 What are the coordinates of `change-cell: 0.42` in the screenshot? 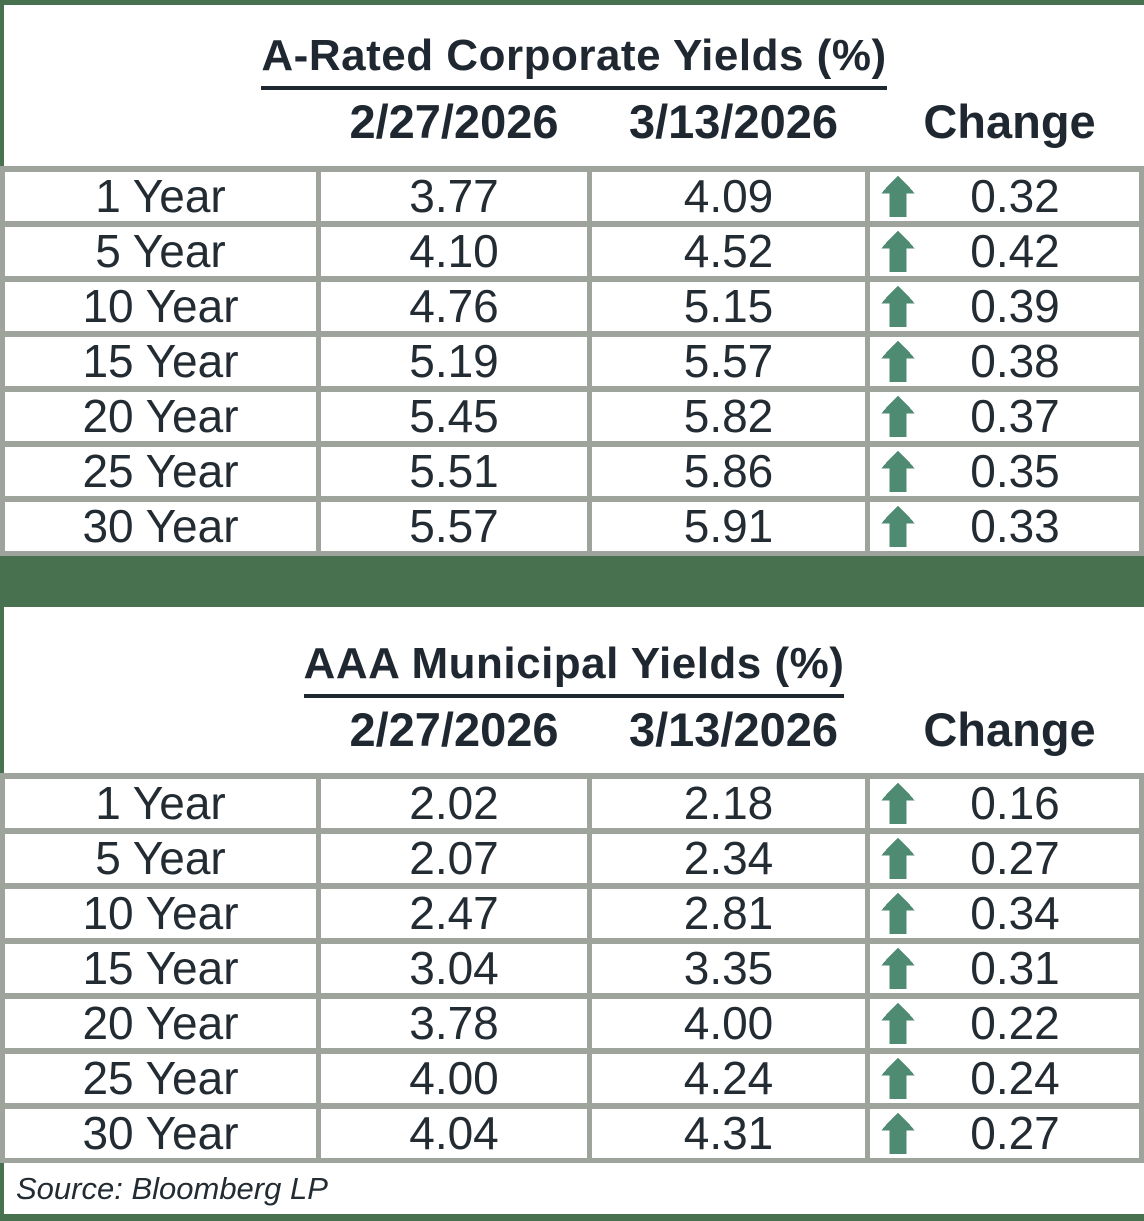 It's located at (1002, 251).